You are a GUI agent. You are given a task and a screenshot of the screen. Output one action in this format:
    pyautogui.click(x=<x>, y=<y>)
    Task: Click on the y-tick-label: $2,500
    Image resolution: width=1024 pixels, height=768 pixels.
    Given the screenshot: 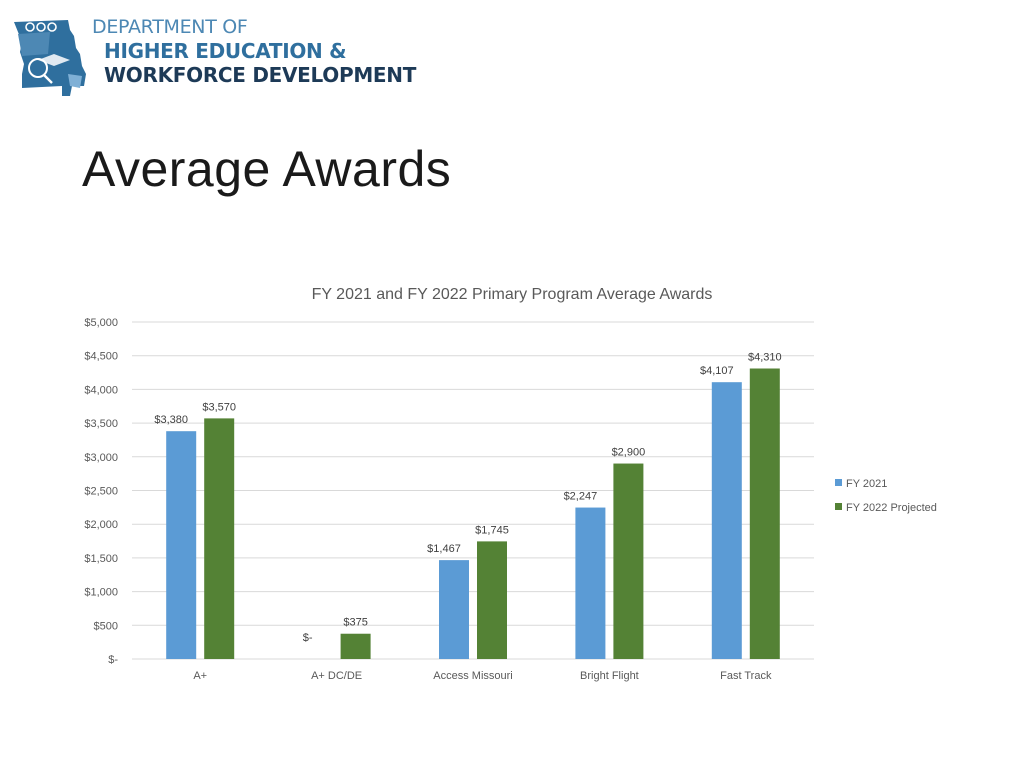 What is the action you would take?
    pyautogui.click(x=101, y=492)
    